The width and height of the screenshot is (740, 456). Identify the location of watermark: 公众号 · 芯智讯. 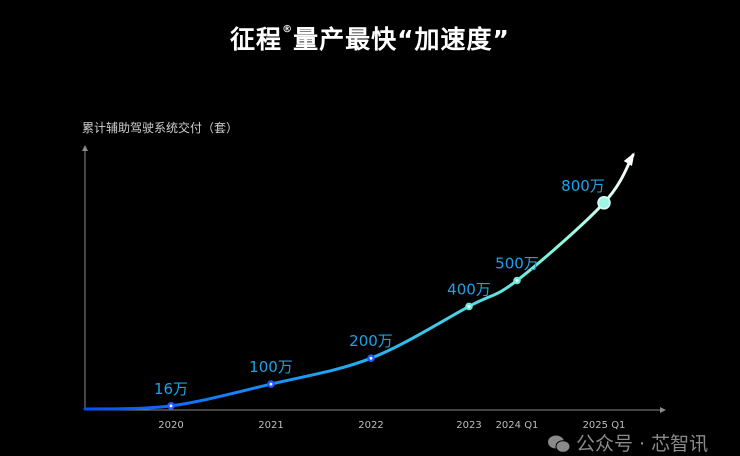
(628, 444).